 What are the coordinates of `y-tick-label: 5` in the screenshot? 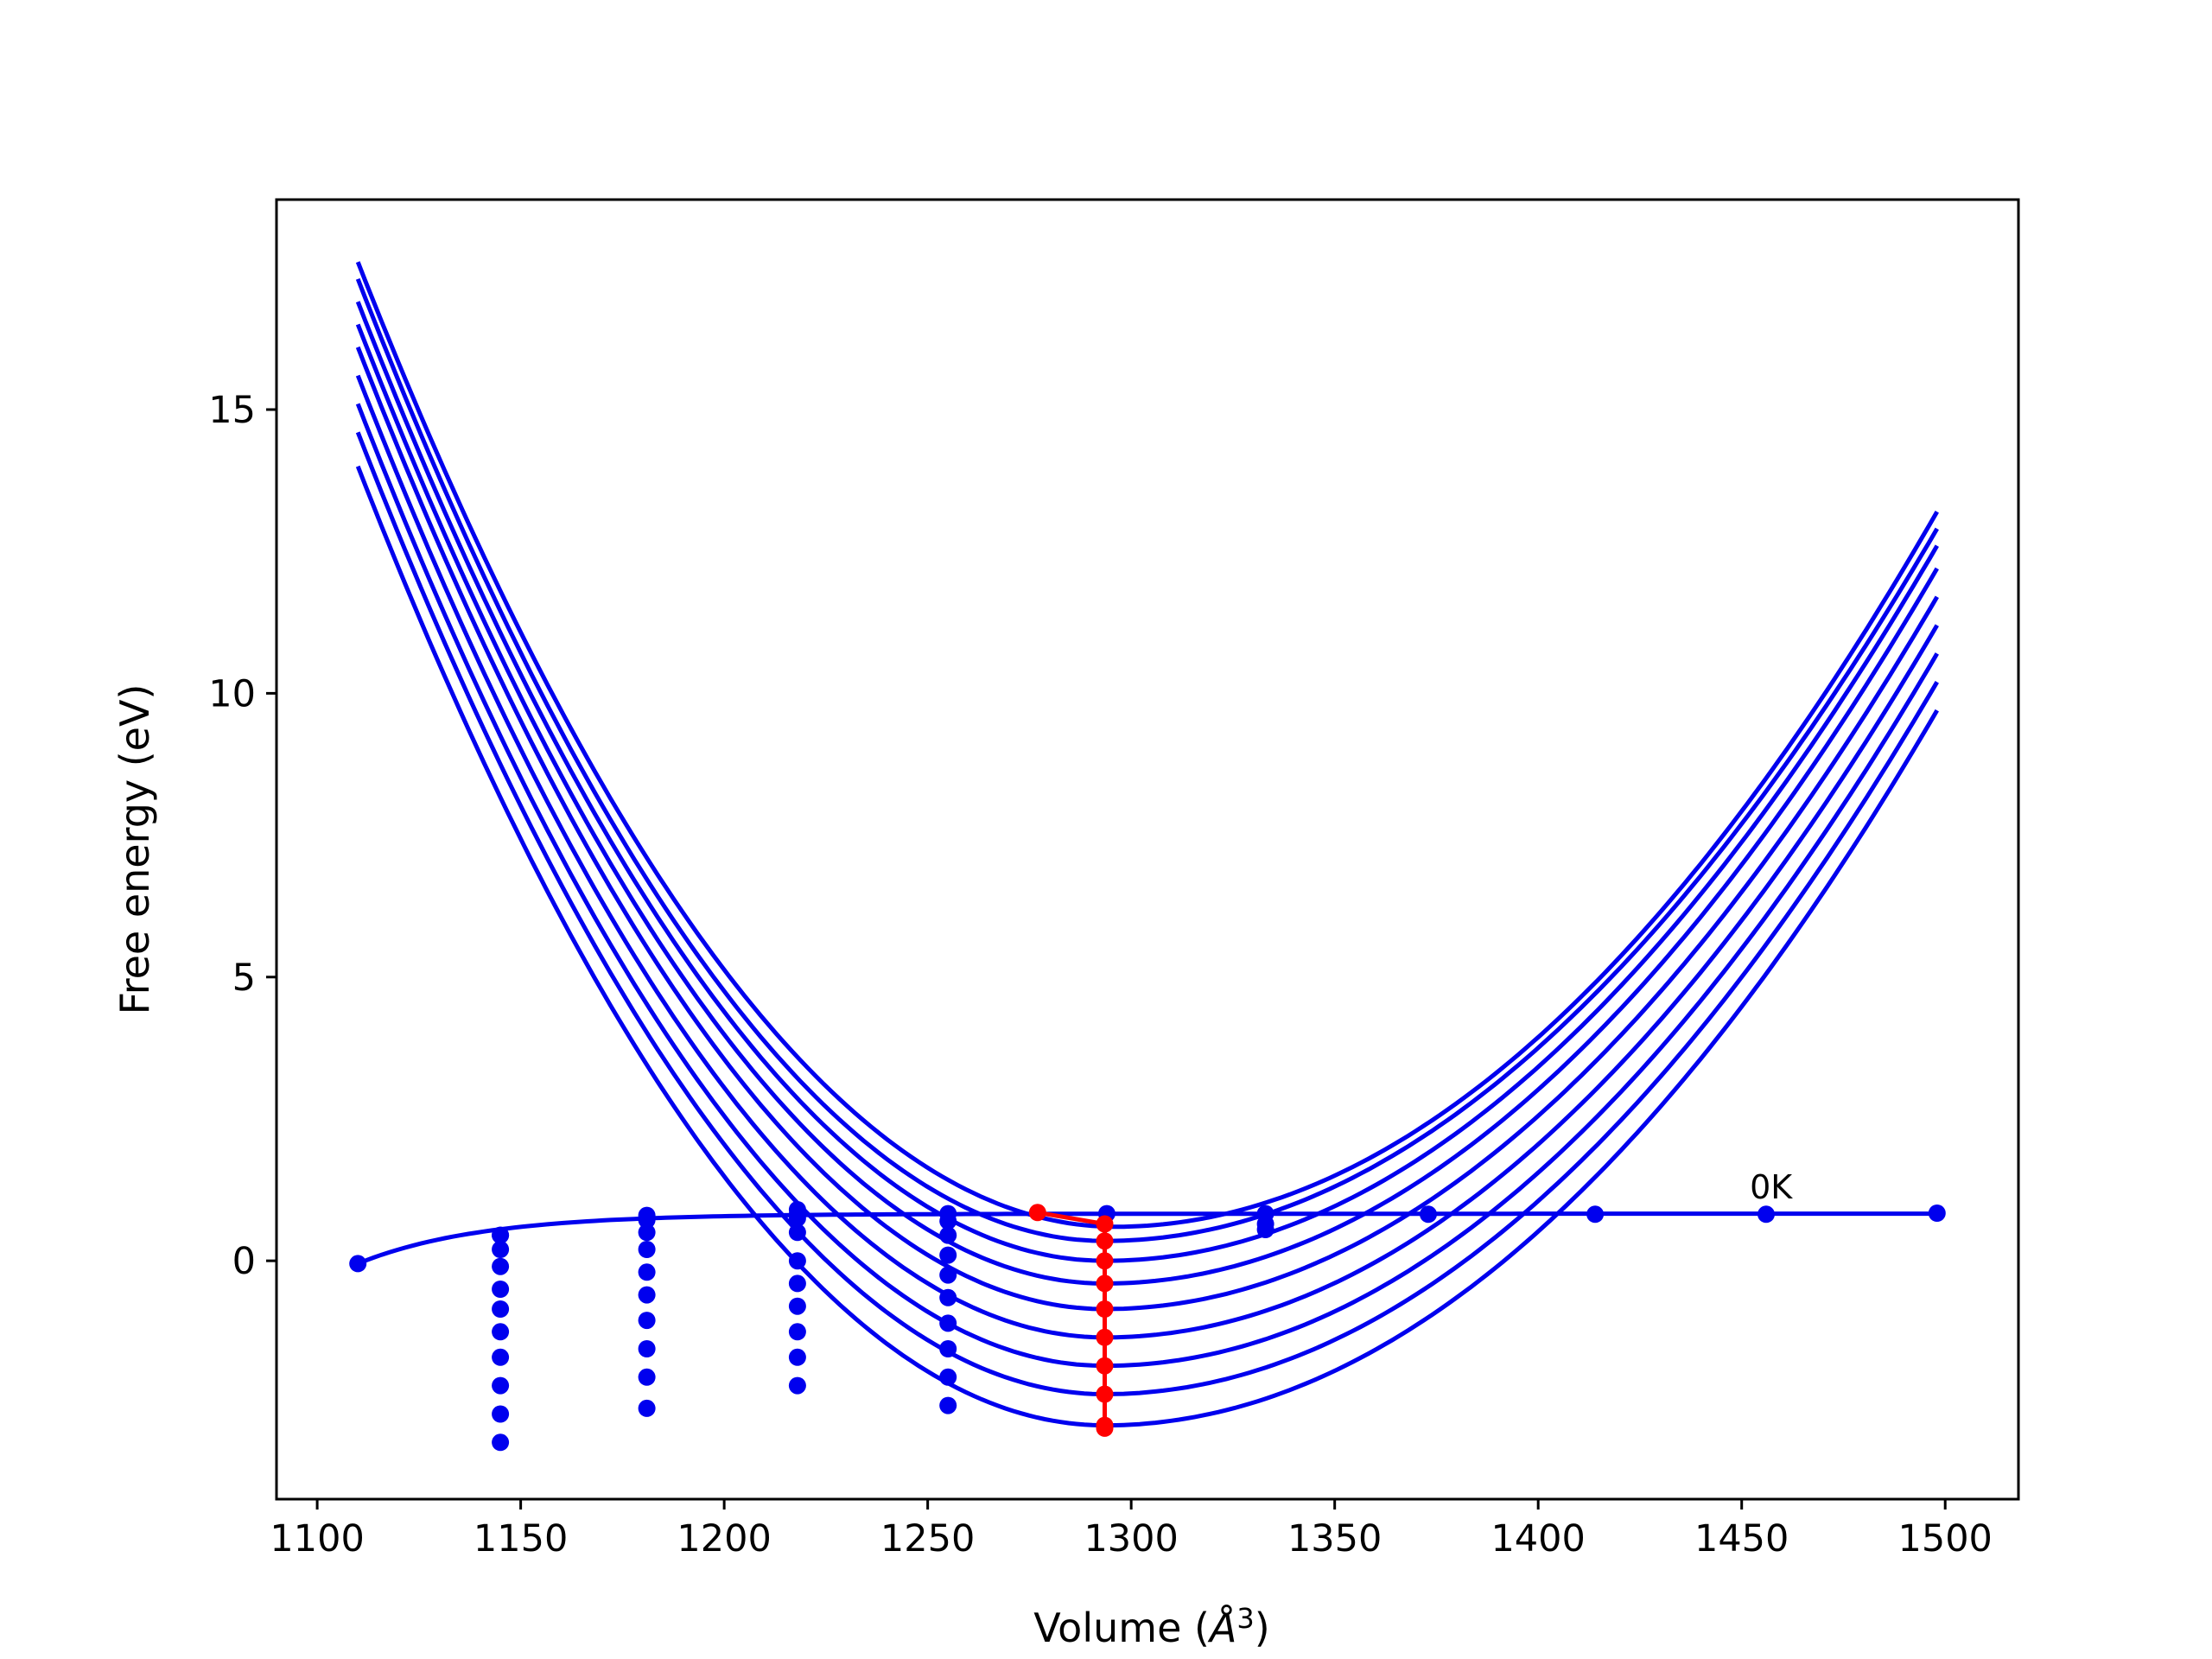 It's located at (244, 978).